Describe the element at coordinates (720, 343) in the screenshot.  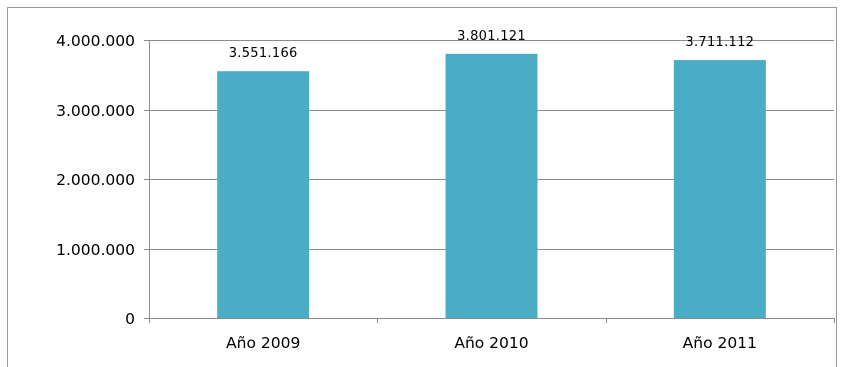
I see `x-tick-label: Año 2011` at that location.